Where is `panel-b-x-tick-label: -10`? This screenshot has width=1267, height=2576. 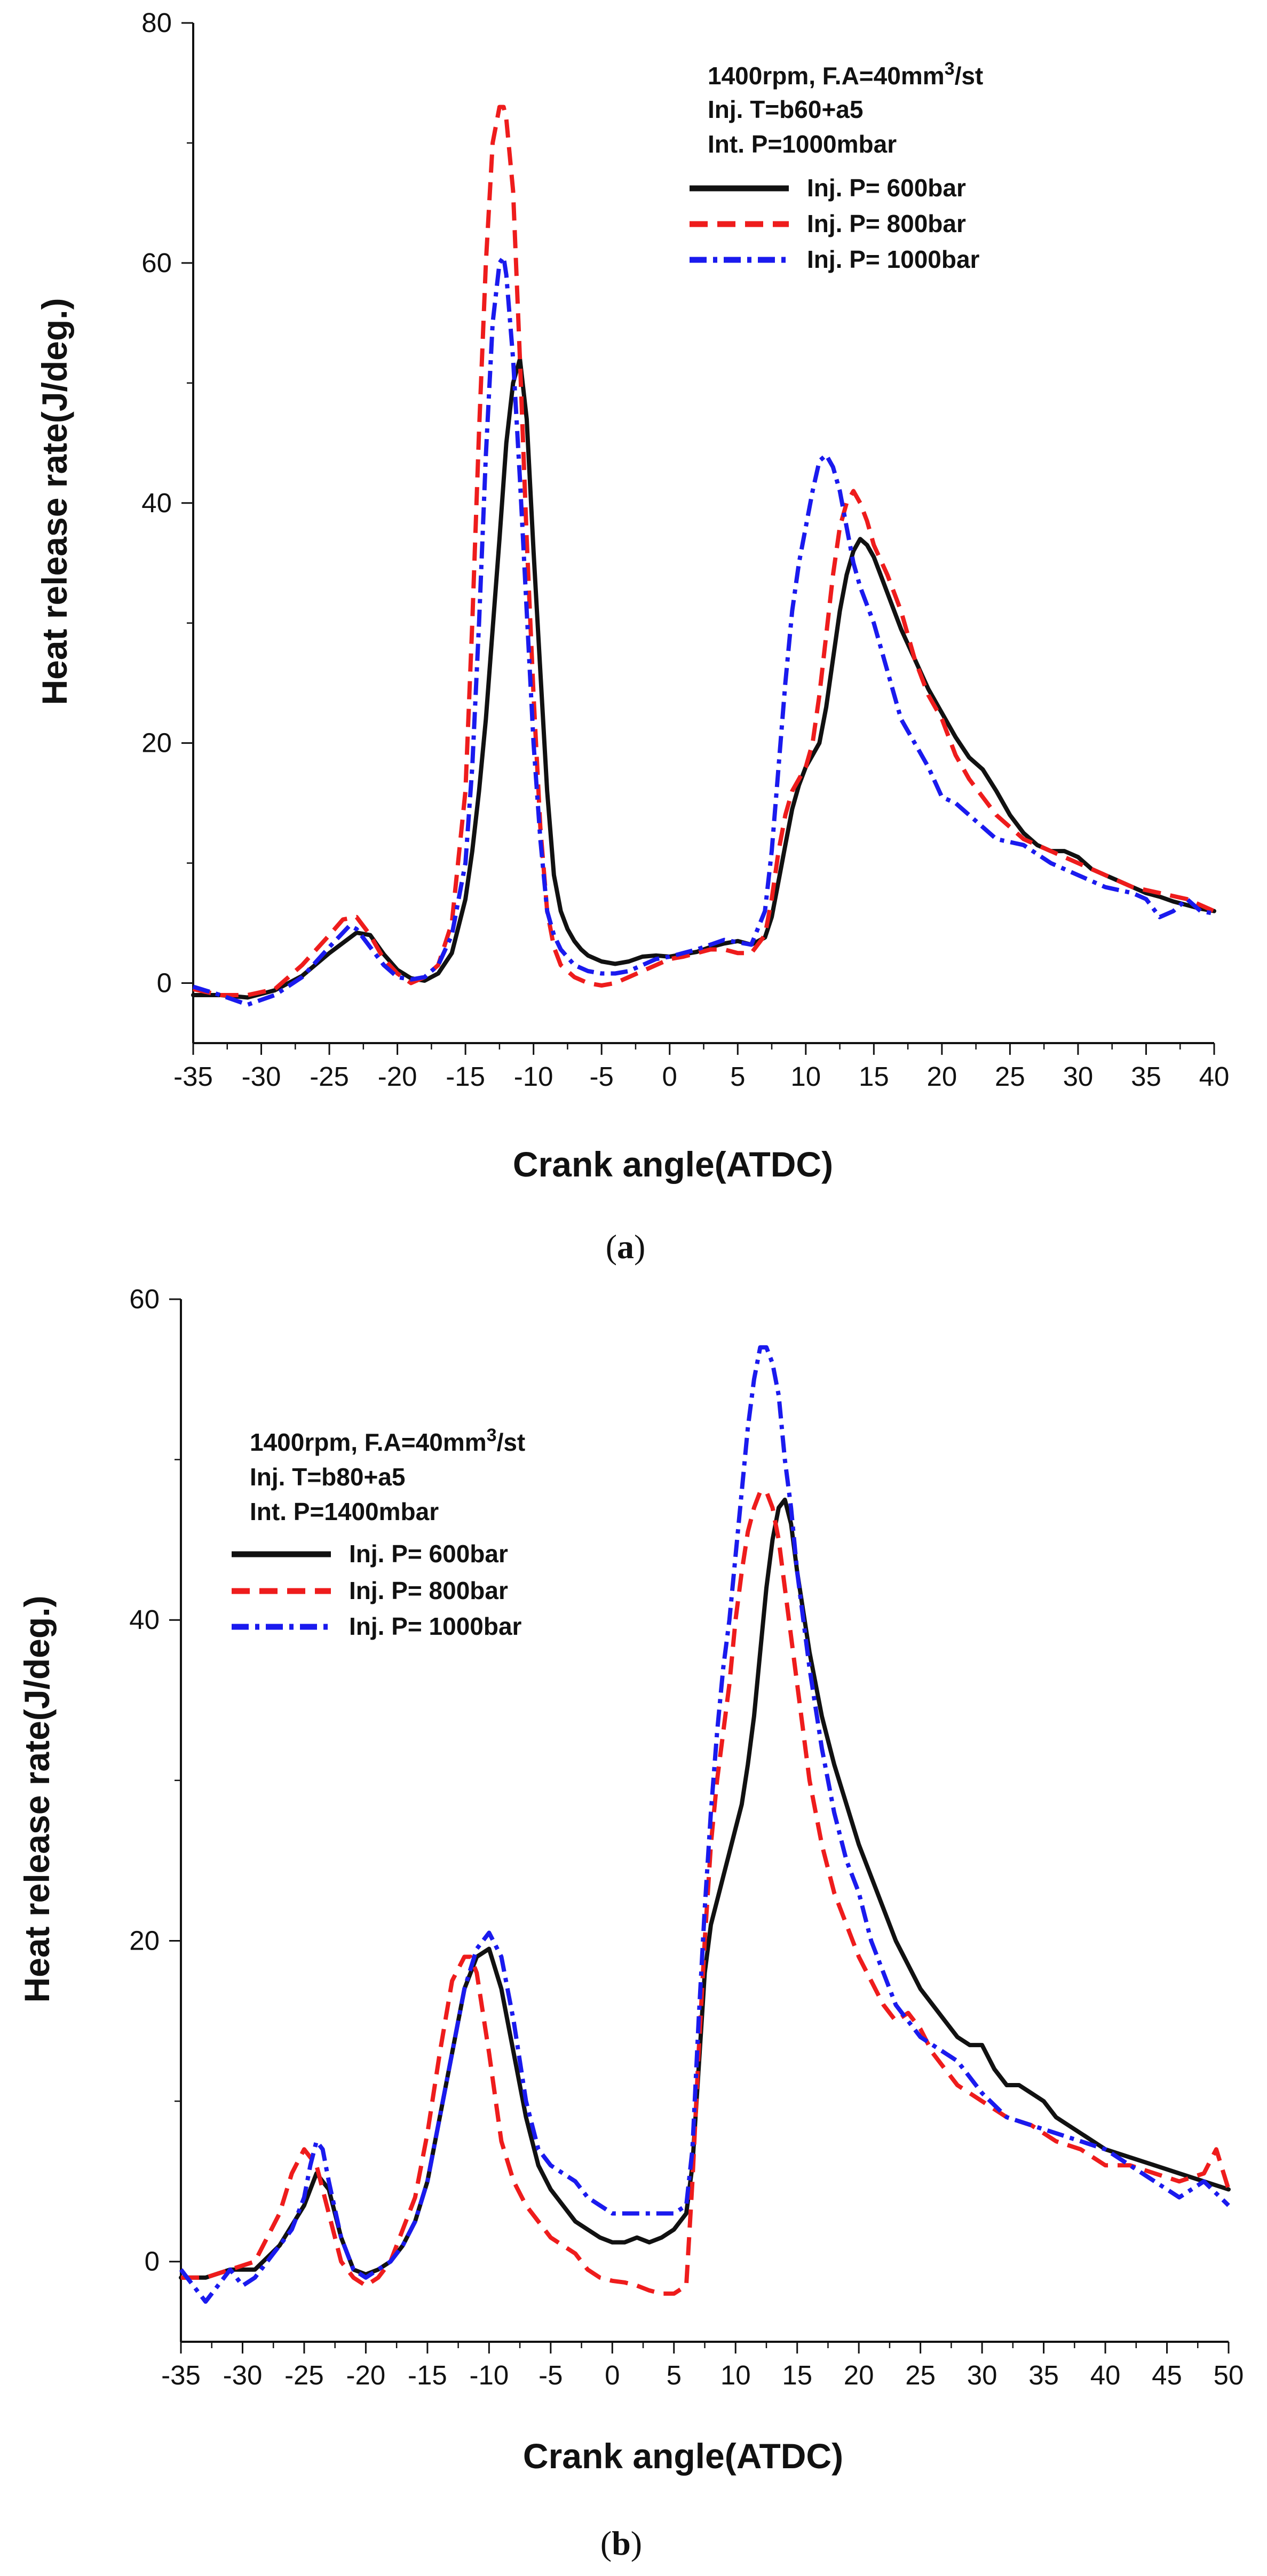 panel-b-x-tick-label: -10 is located at coordinates (489, 2375).